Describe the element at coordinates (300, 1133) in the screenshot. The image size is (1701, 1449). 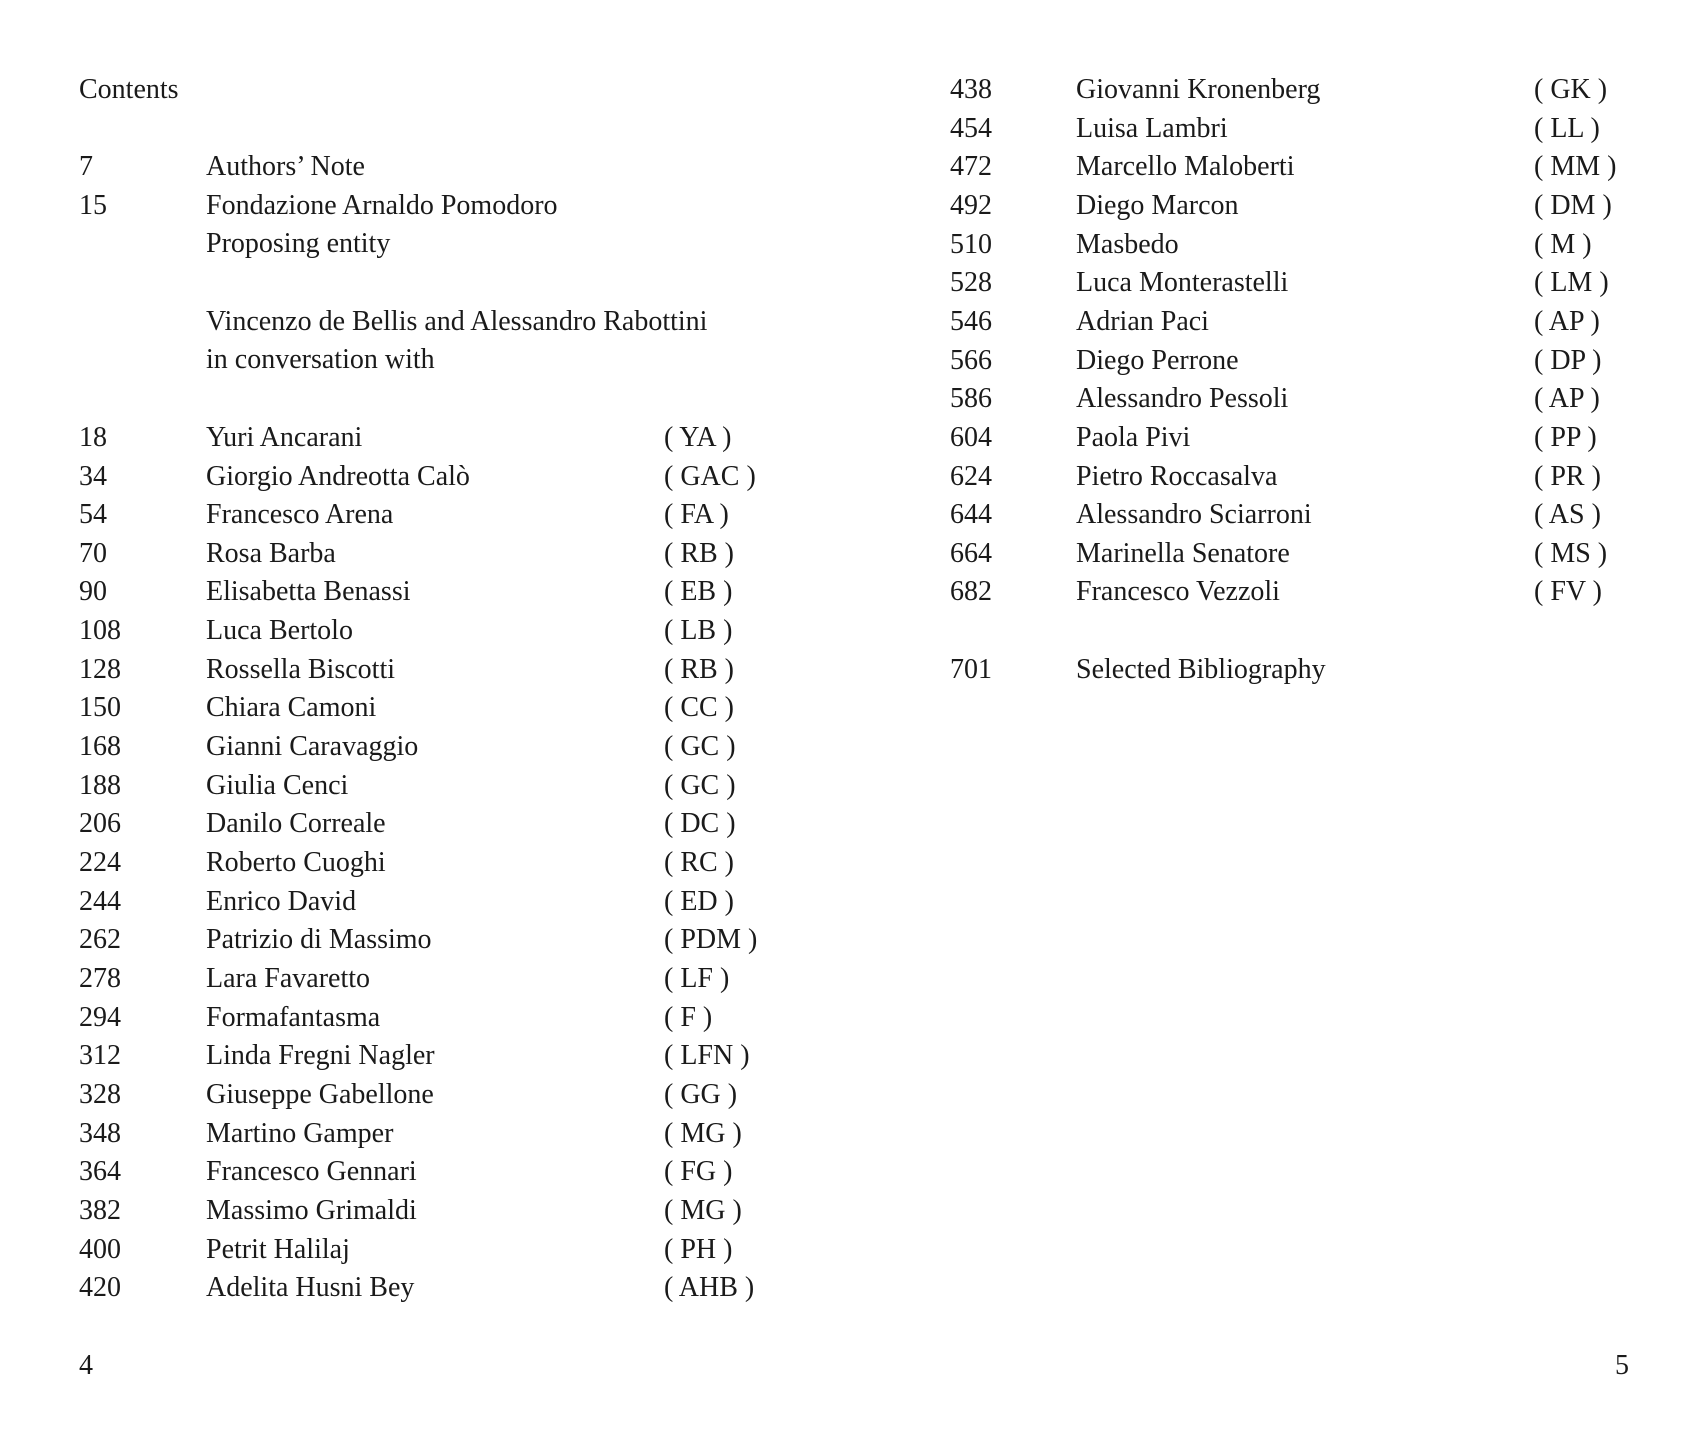
I see `artist-name: Martino Gamper` at that location.